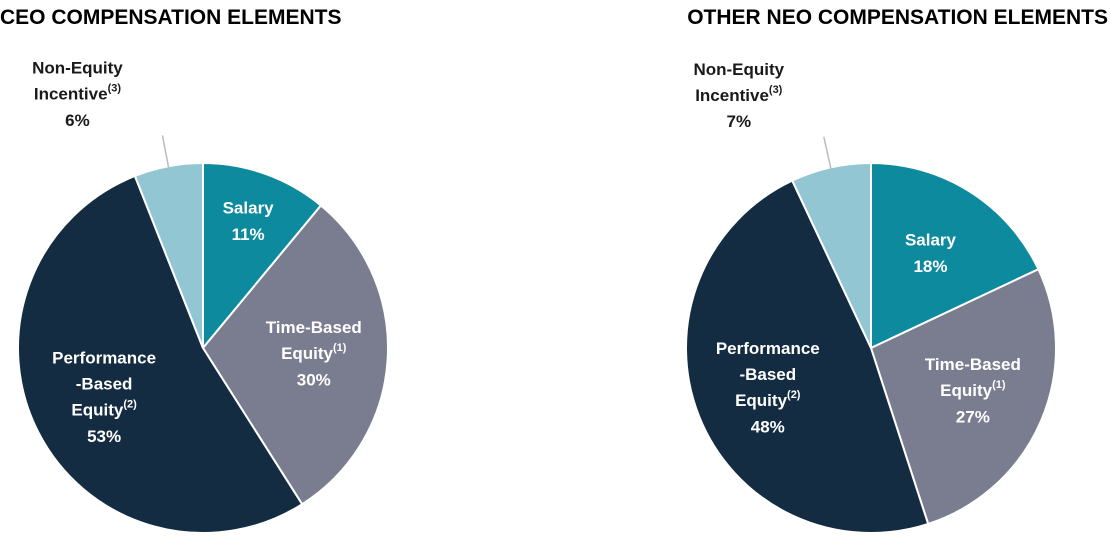  I want to click on value-label: 27%, so click(973, 417).